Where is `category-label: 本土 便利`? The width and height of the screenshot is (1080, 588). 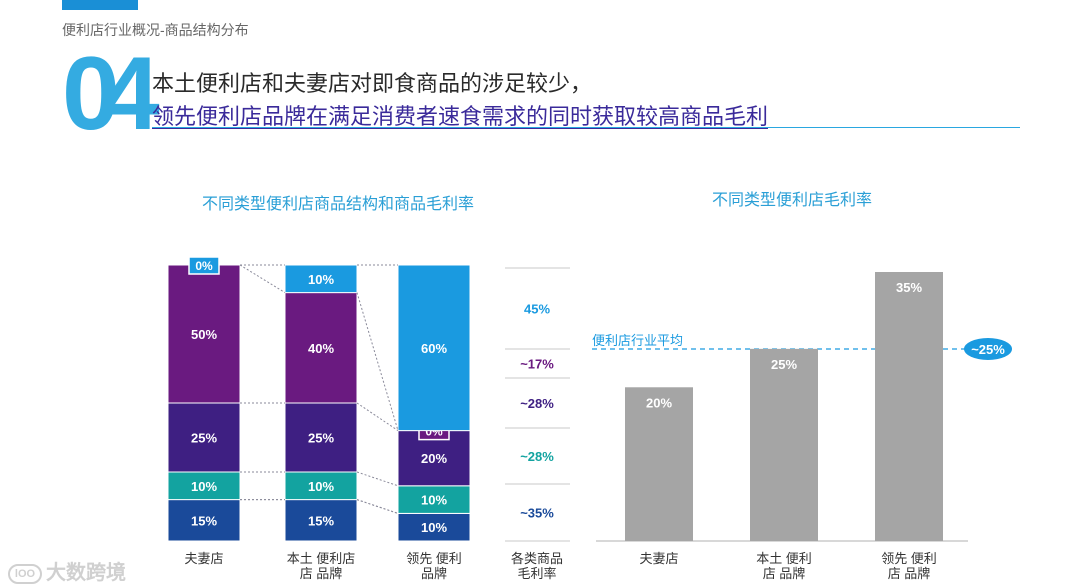 category-label: 本土 便利 is located at coordinates (784, 558).